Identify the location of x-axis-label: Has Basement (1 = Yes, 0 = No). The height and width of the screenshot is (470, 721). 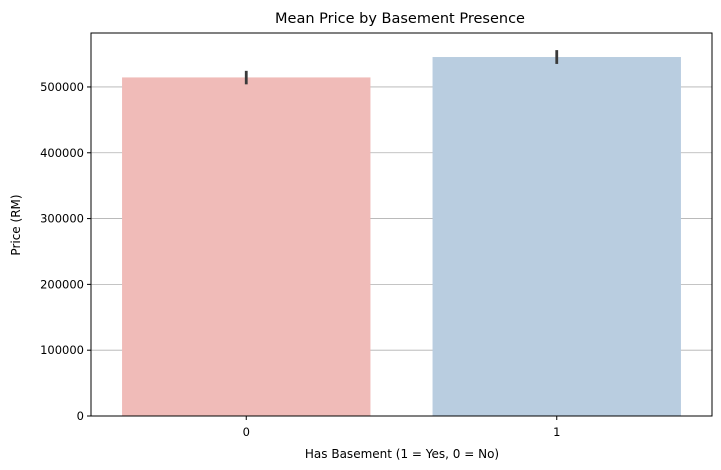
(402, 454).